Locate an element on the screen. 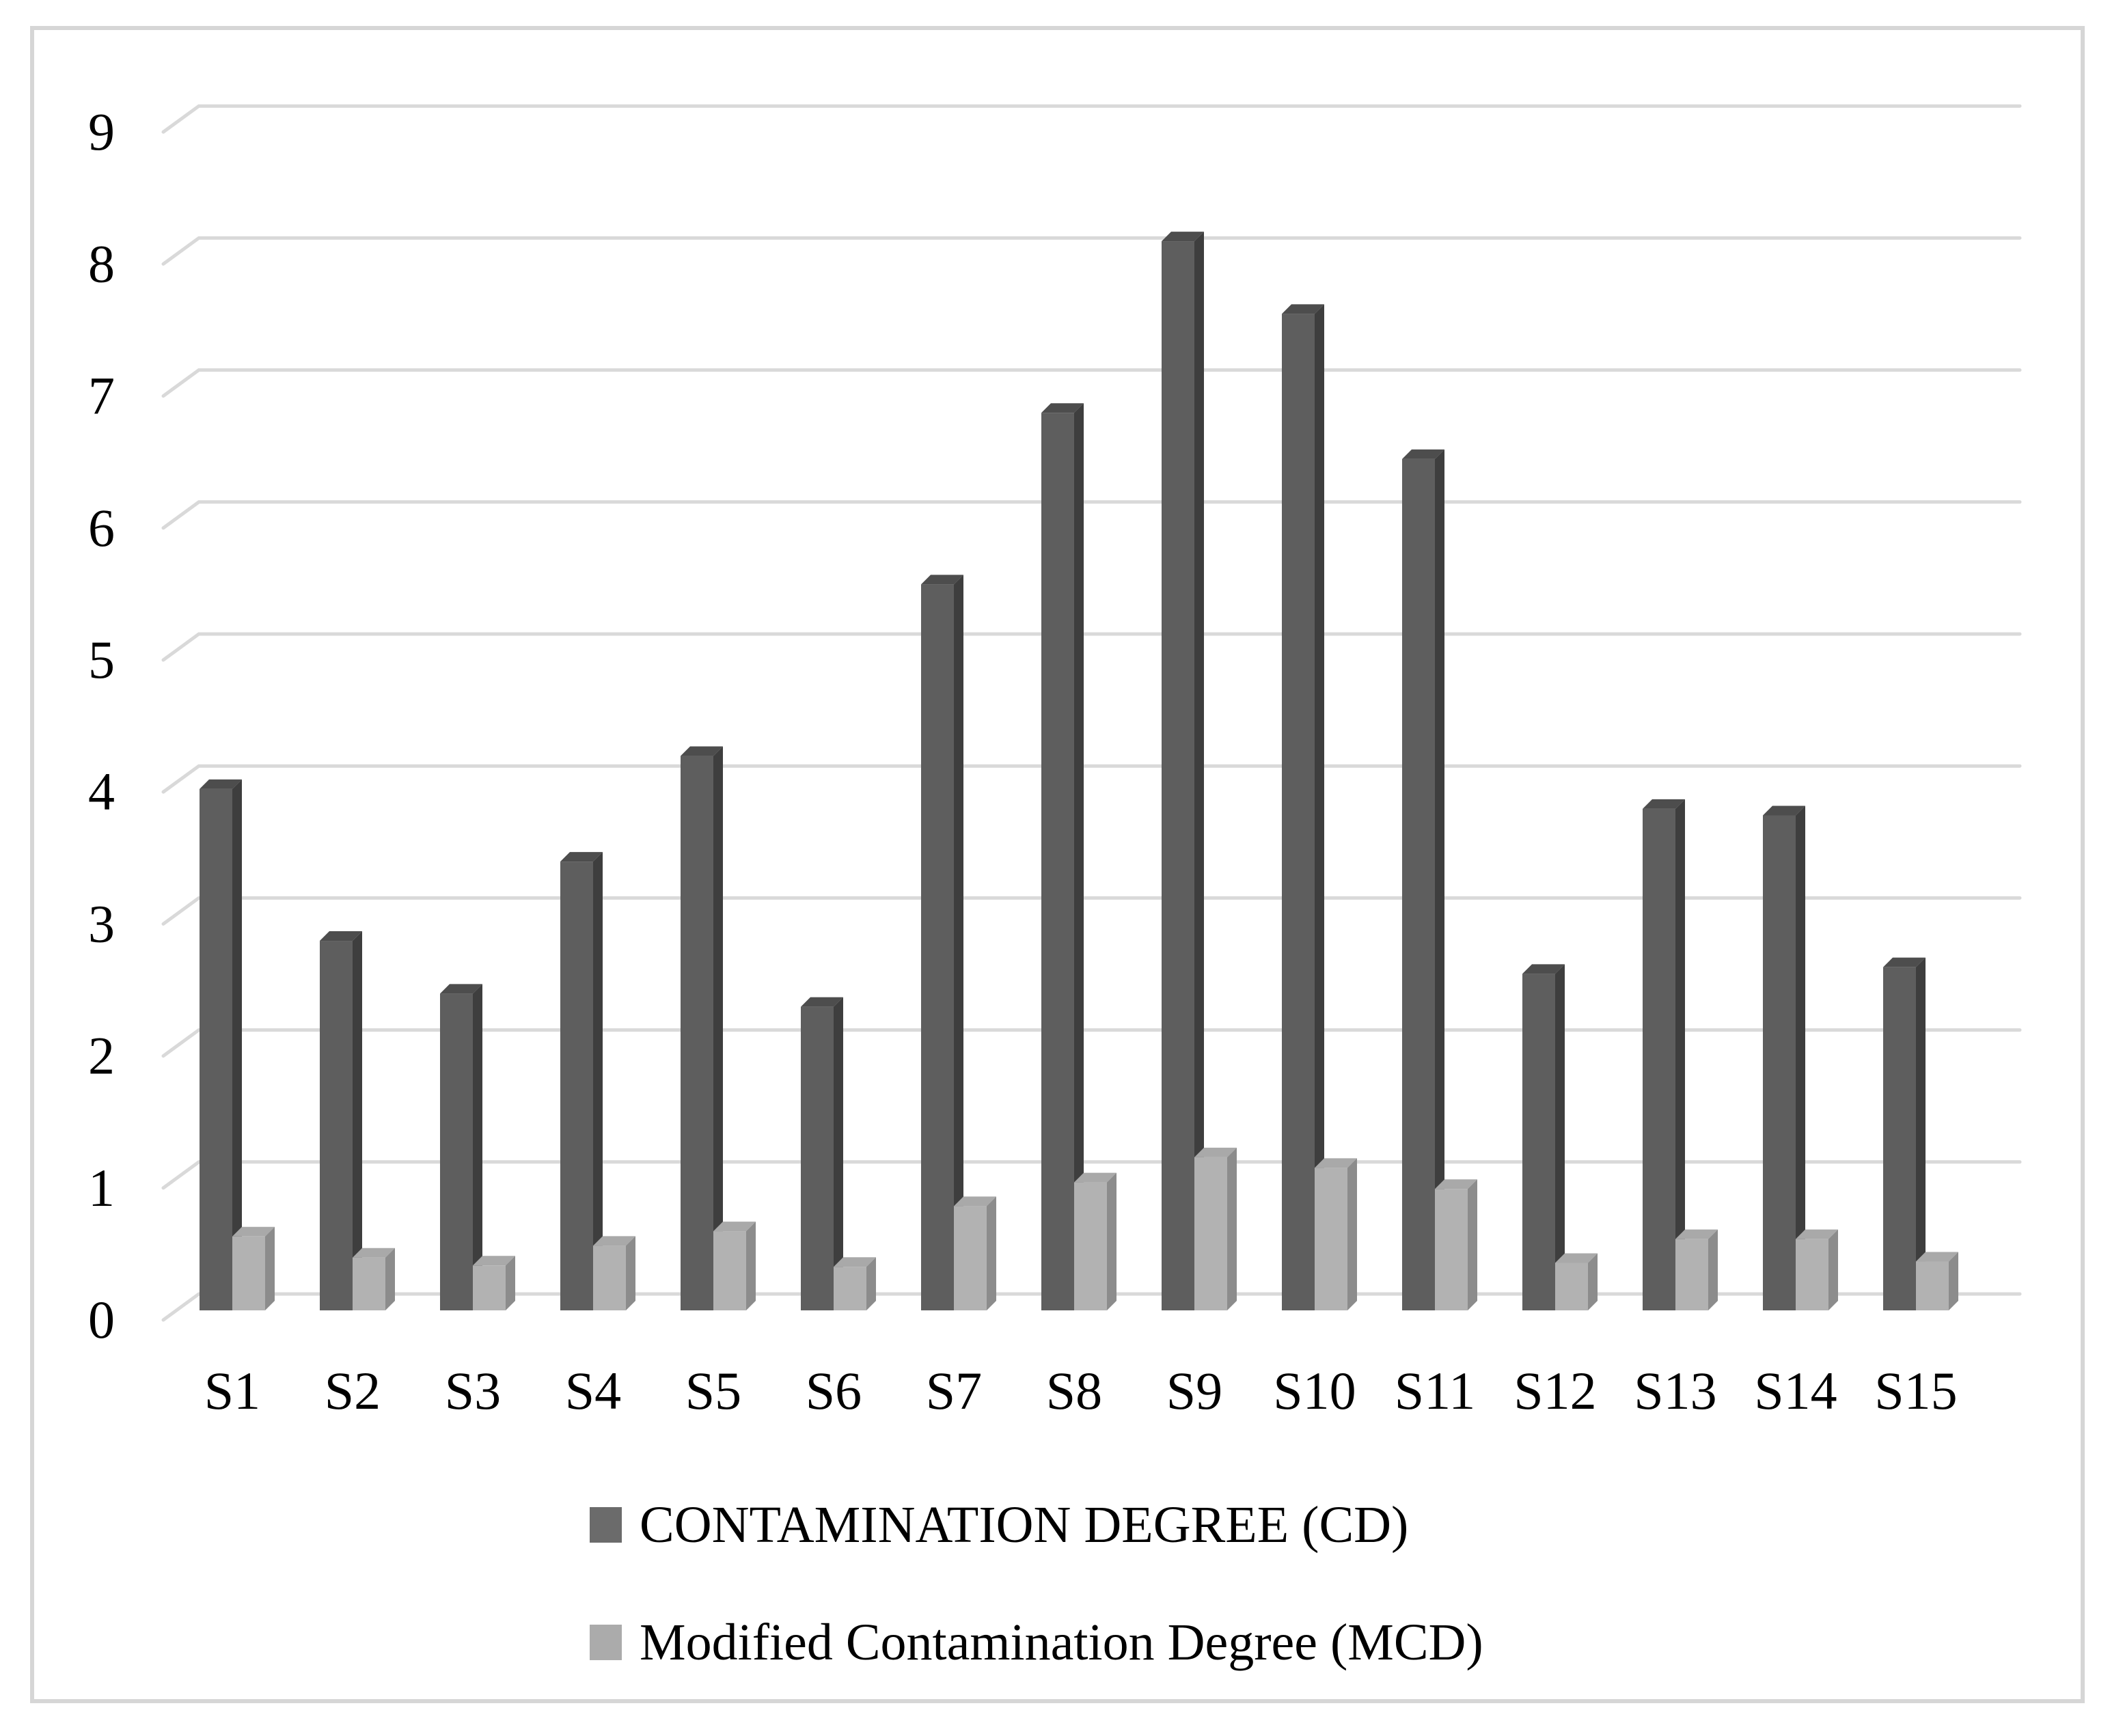 This screenshot has height=1736, width=2110. bar-mcd-S11 is located at coordinates (1456, 1244).